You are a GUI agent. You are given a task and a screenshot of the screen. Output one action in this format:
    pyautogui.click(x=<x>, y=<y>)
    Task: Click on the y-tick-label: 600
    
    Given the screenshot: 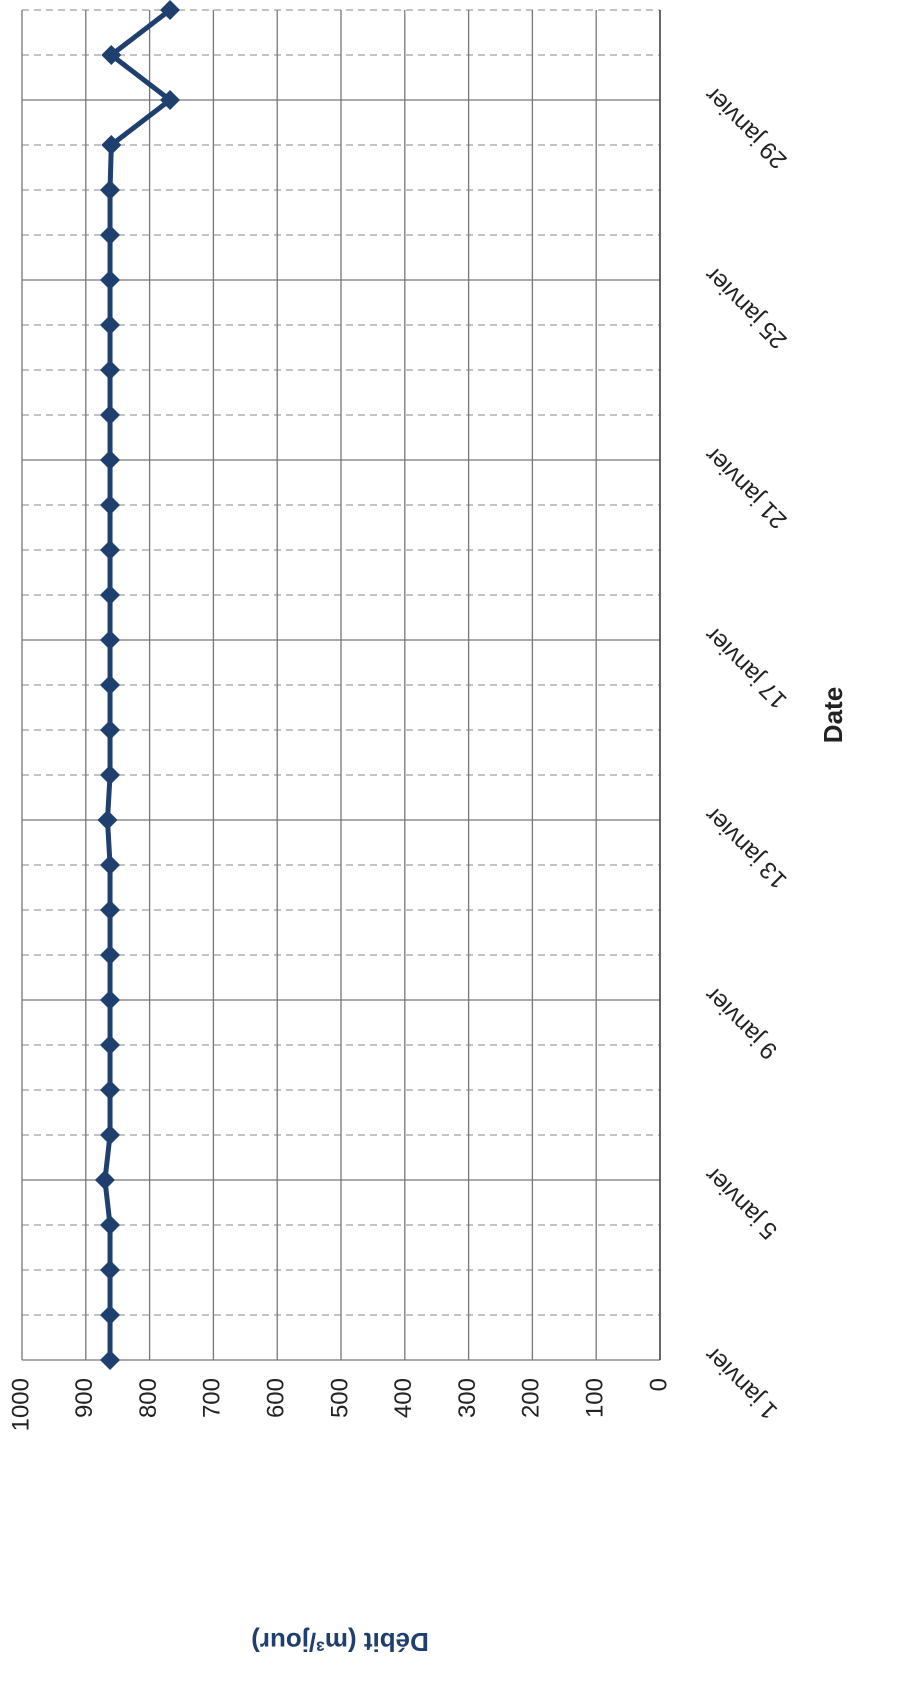 What is the action you would take?
    pyautogui.click(x=276, y=1398)
    